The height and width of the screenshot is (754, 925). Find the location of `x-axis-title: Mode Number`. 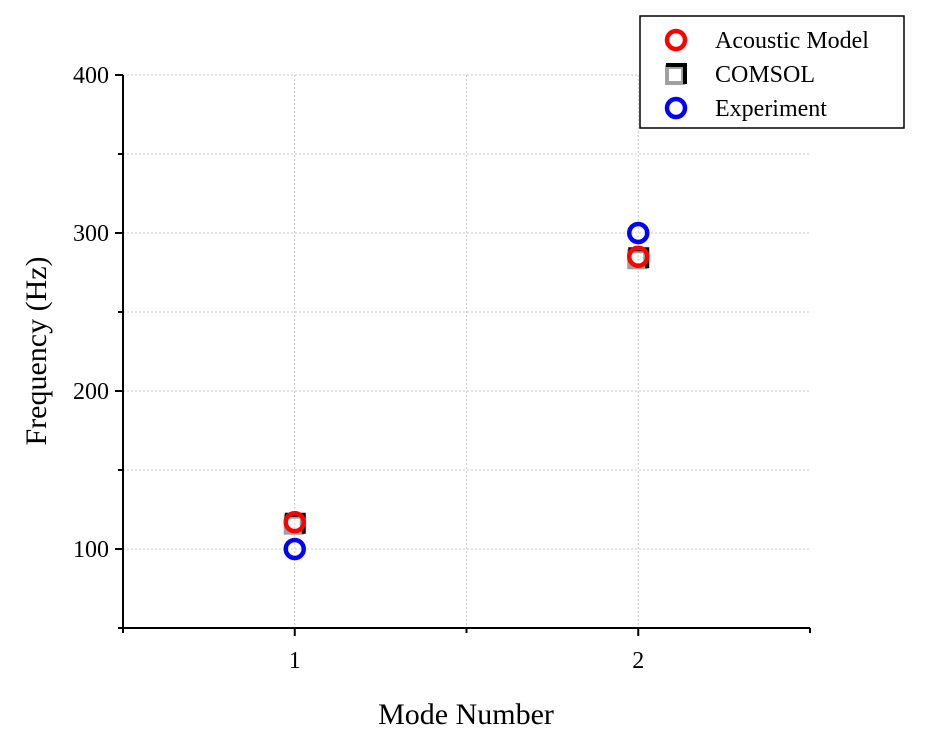

x-axis-title: Mode Number is located at coordinates (466, 714).